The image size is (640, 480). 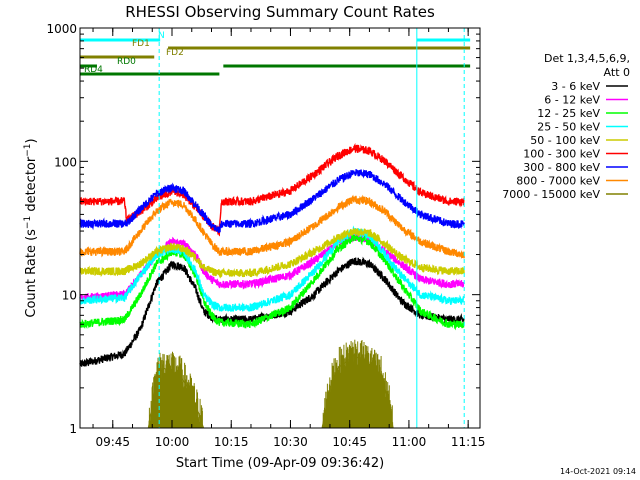 I want to click on legend-label-100-300: 100 - 300 keV, so click(x=561, y=154).